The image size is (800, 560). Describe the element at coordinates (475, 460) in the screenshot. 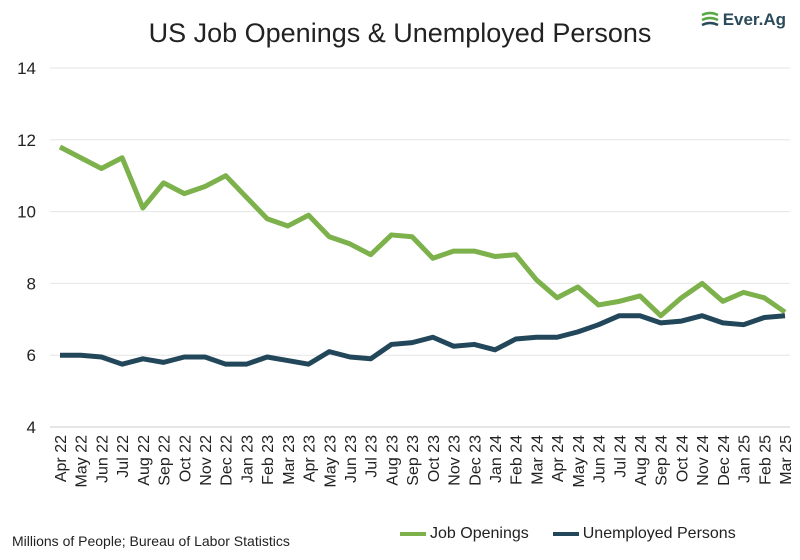

I see `x-tick-label: Dec 23` at that location.